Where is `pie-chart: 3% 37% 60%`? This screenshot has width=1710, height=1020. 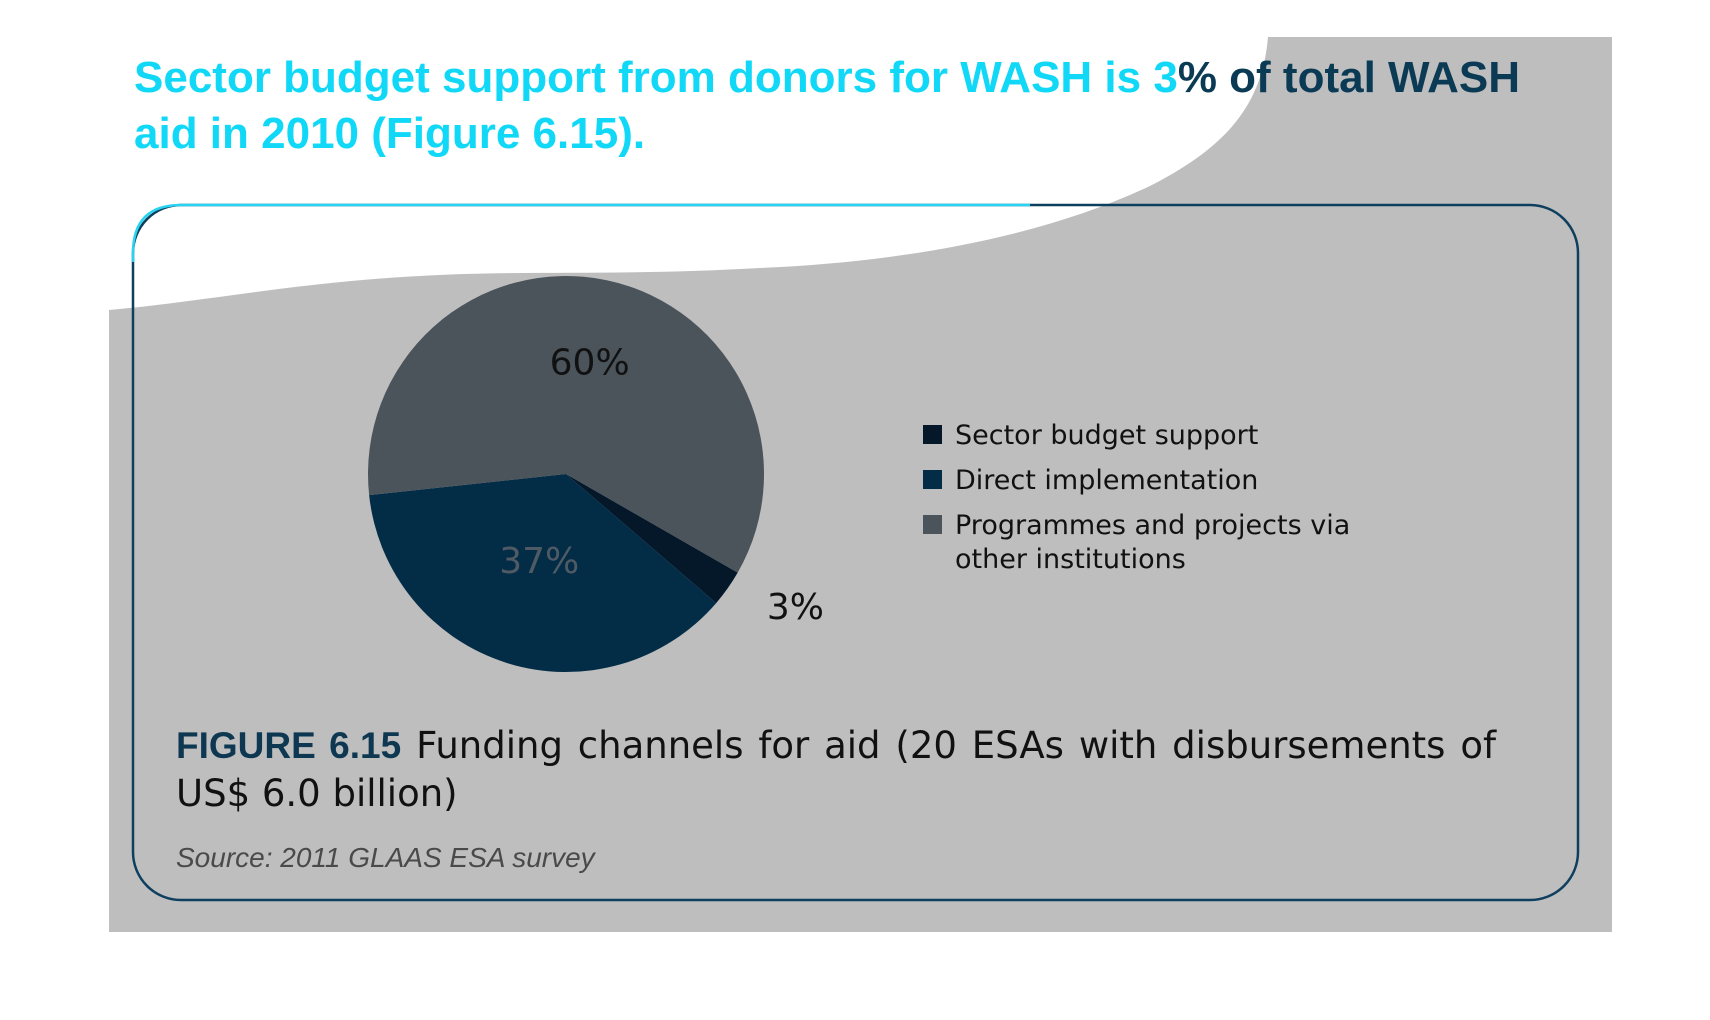
pie-chart: 3% 37% 60% is located at coordinates (596, 474).